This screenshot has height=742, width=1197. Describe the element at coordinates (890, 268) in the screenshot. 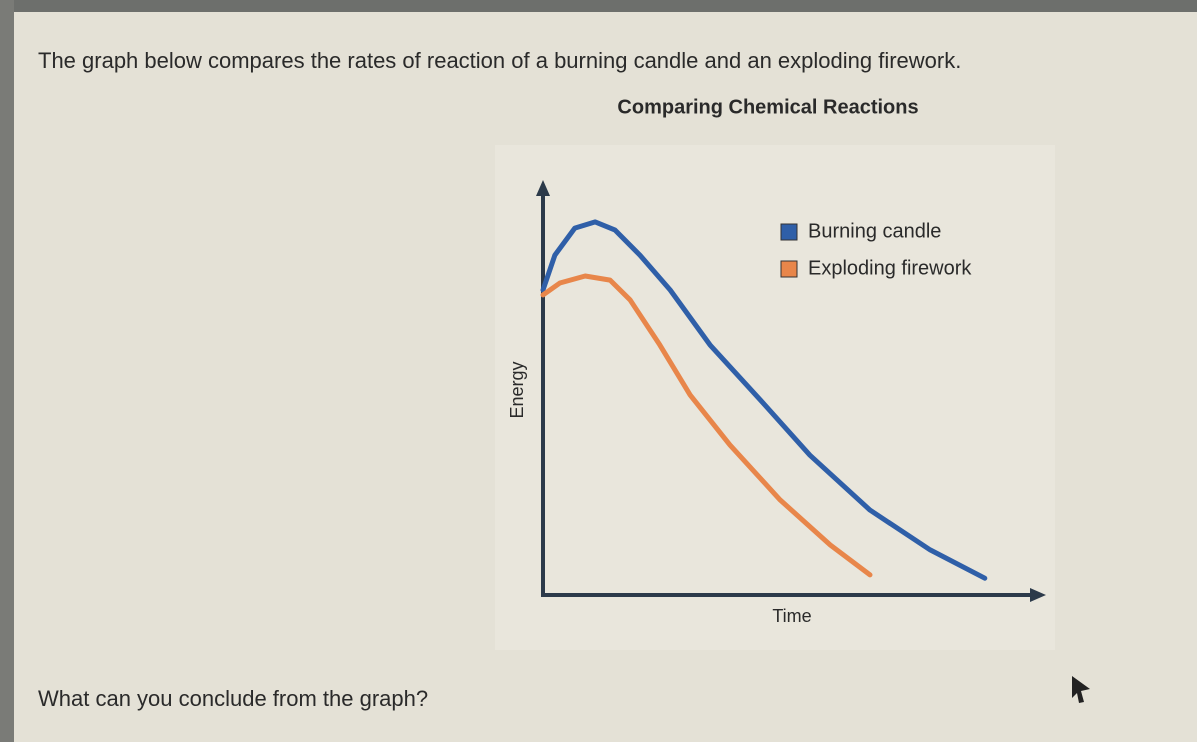

I see `legend-label: Exploding firework` at that location.